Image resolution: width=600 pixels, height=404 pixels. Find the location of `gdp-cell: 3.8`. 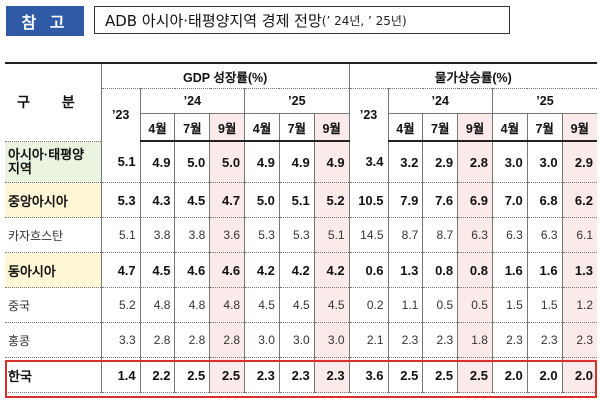

gdp-cell: 3.8 is located at coordinates (158, 235).